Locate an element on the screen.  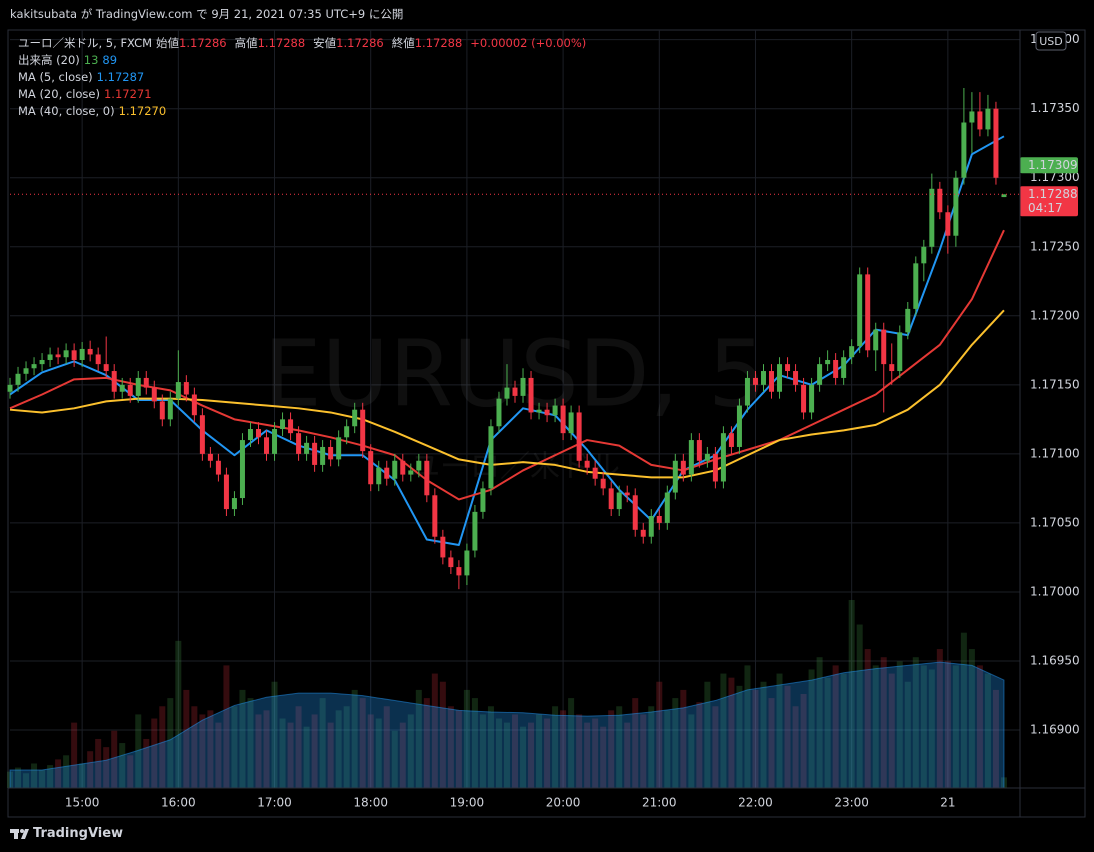
footer: TradingView is located at coordinates (78, 833).